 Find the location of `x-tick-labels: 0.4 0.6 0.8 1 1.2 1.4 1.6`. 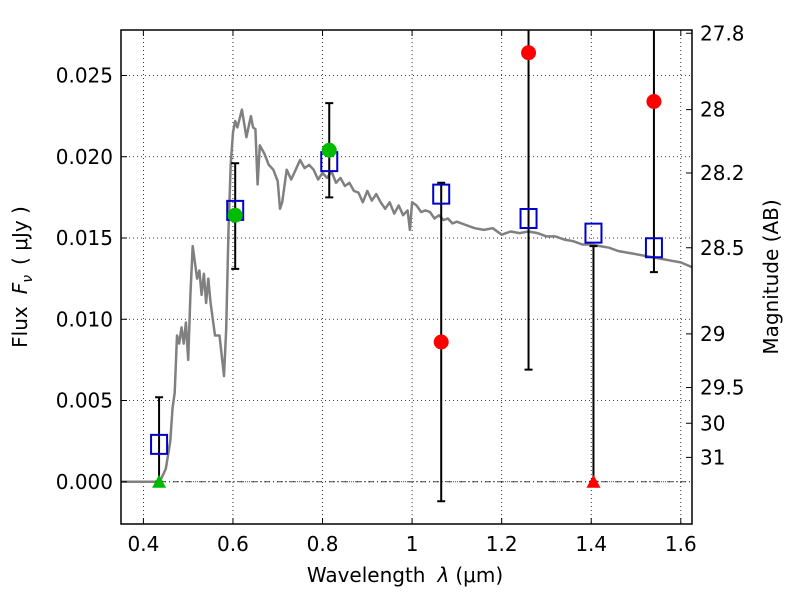

x-tick-labels: 0.4 0.6 0.8 1 1.2 1.4 1.6 is located at coordinates (411, 544).